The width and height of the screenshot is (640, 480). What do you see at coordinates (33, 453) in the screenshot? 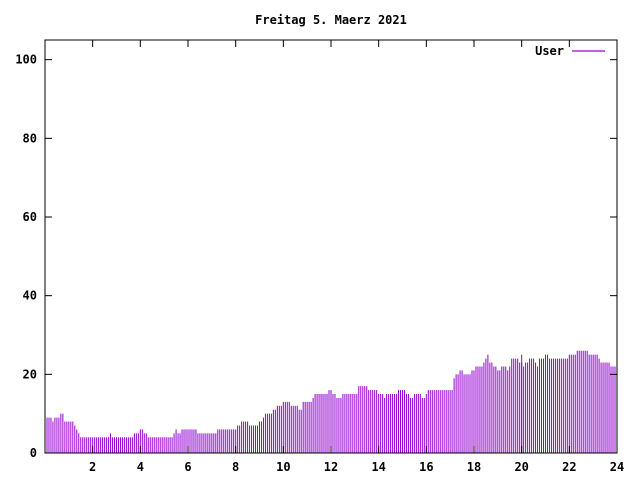
I see `y-tick-label: 0` at bounding box center [33, 453].